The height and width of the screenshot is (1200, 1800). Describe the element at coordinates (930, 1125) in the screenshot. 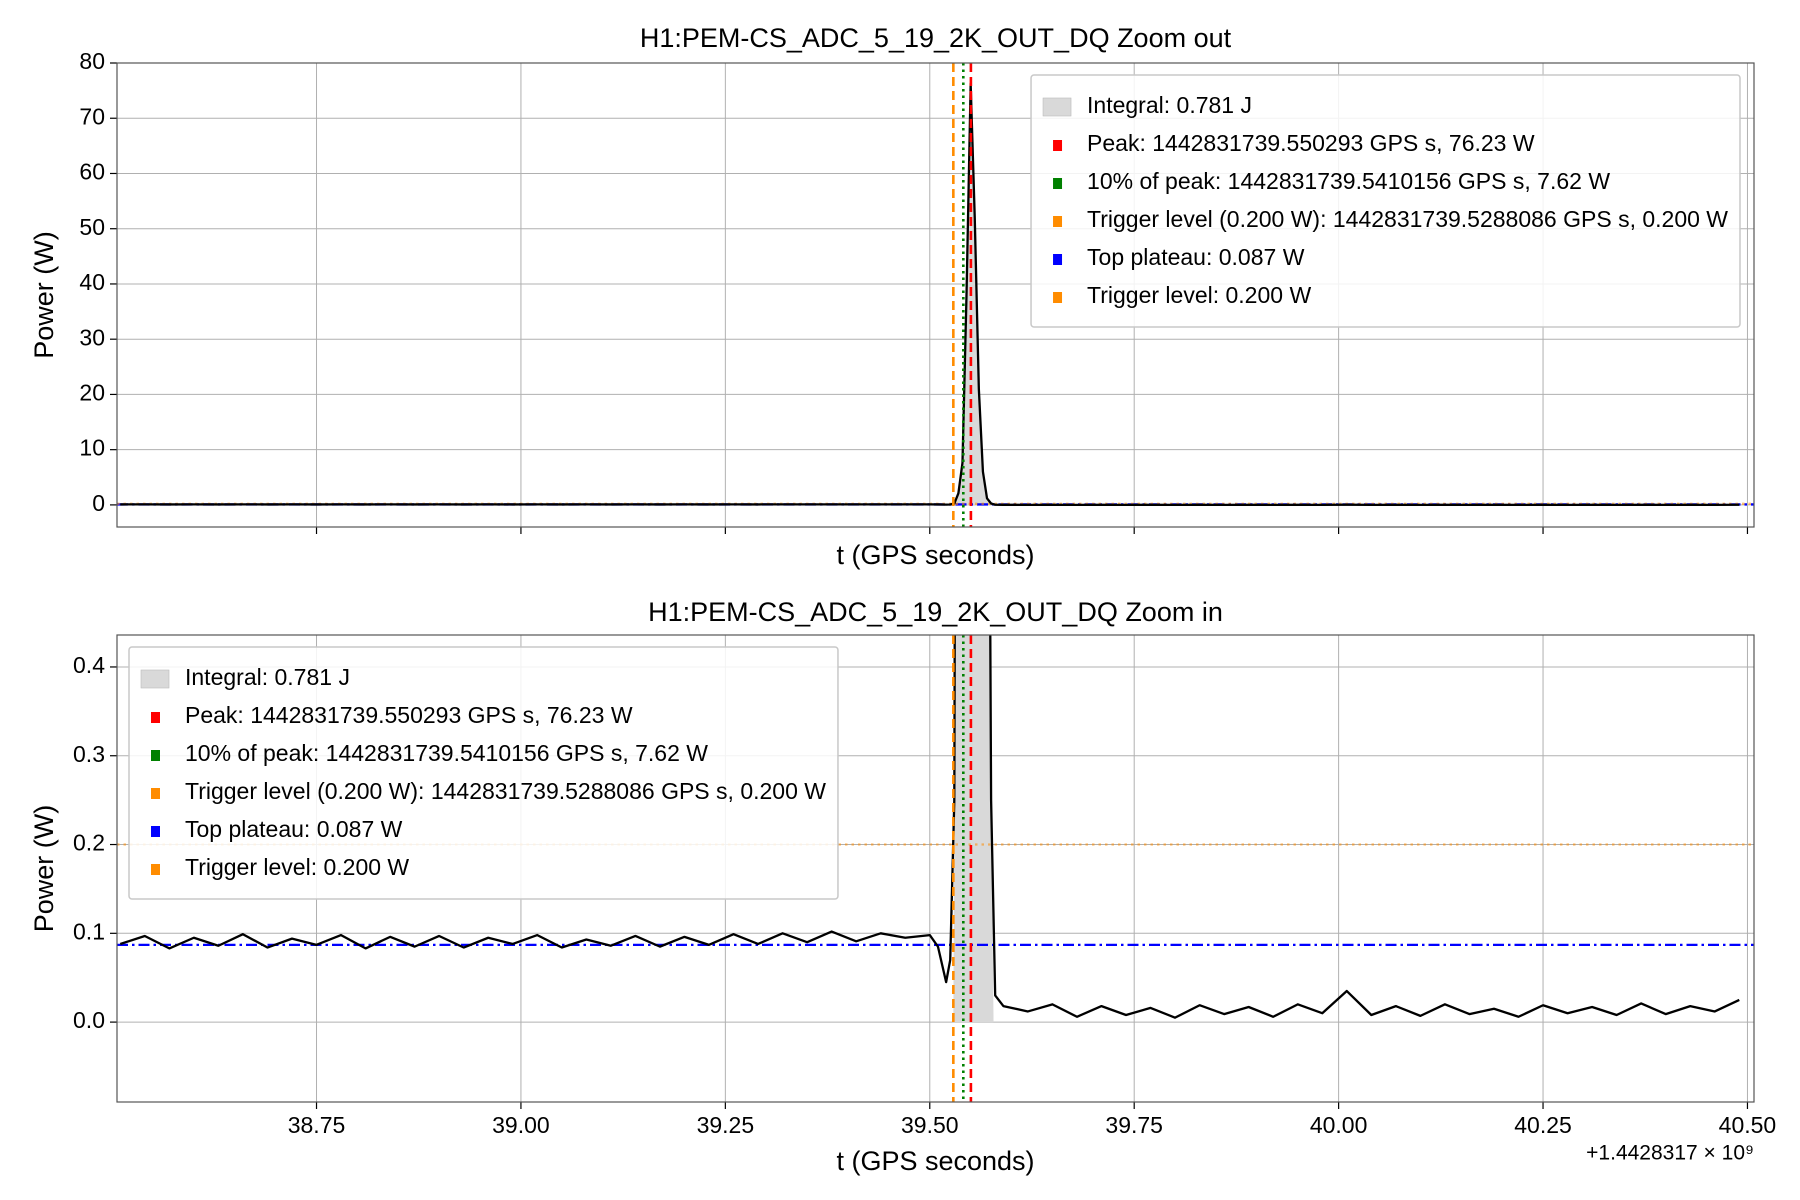

I see `x-tick-label: 39.50` at that location.